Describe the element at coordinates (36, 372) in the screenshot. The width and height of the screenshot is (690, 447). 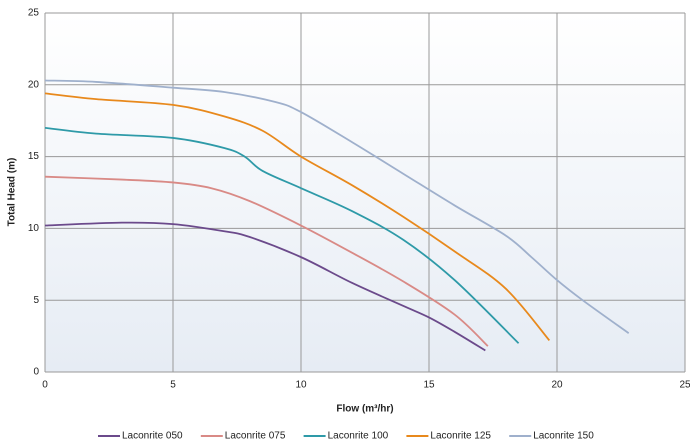
I see `y-tick-label: 0` at that location.